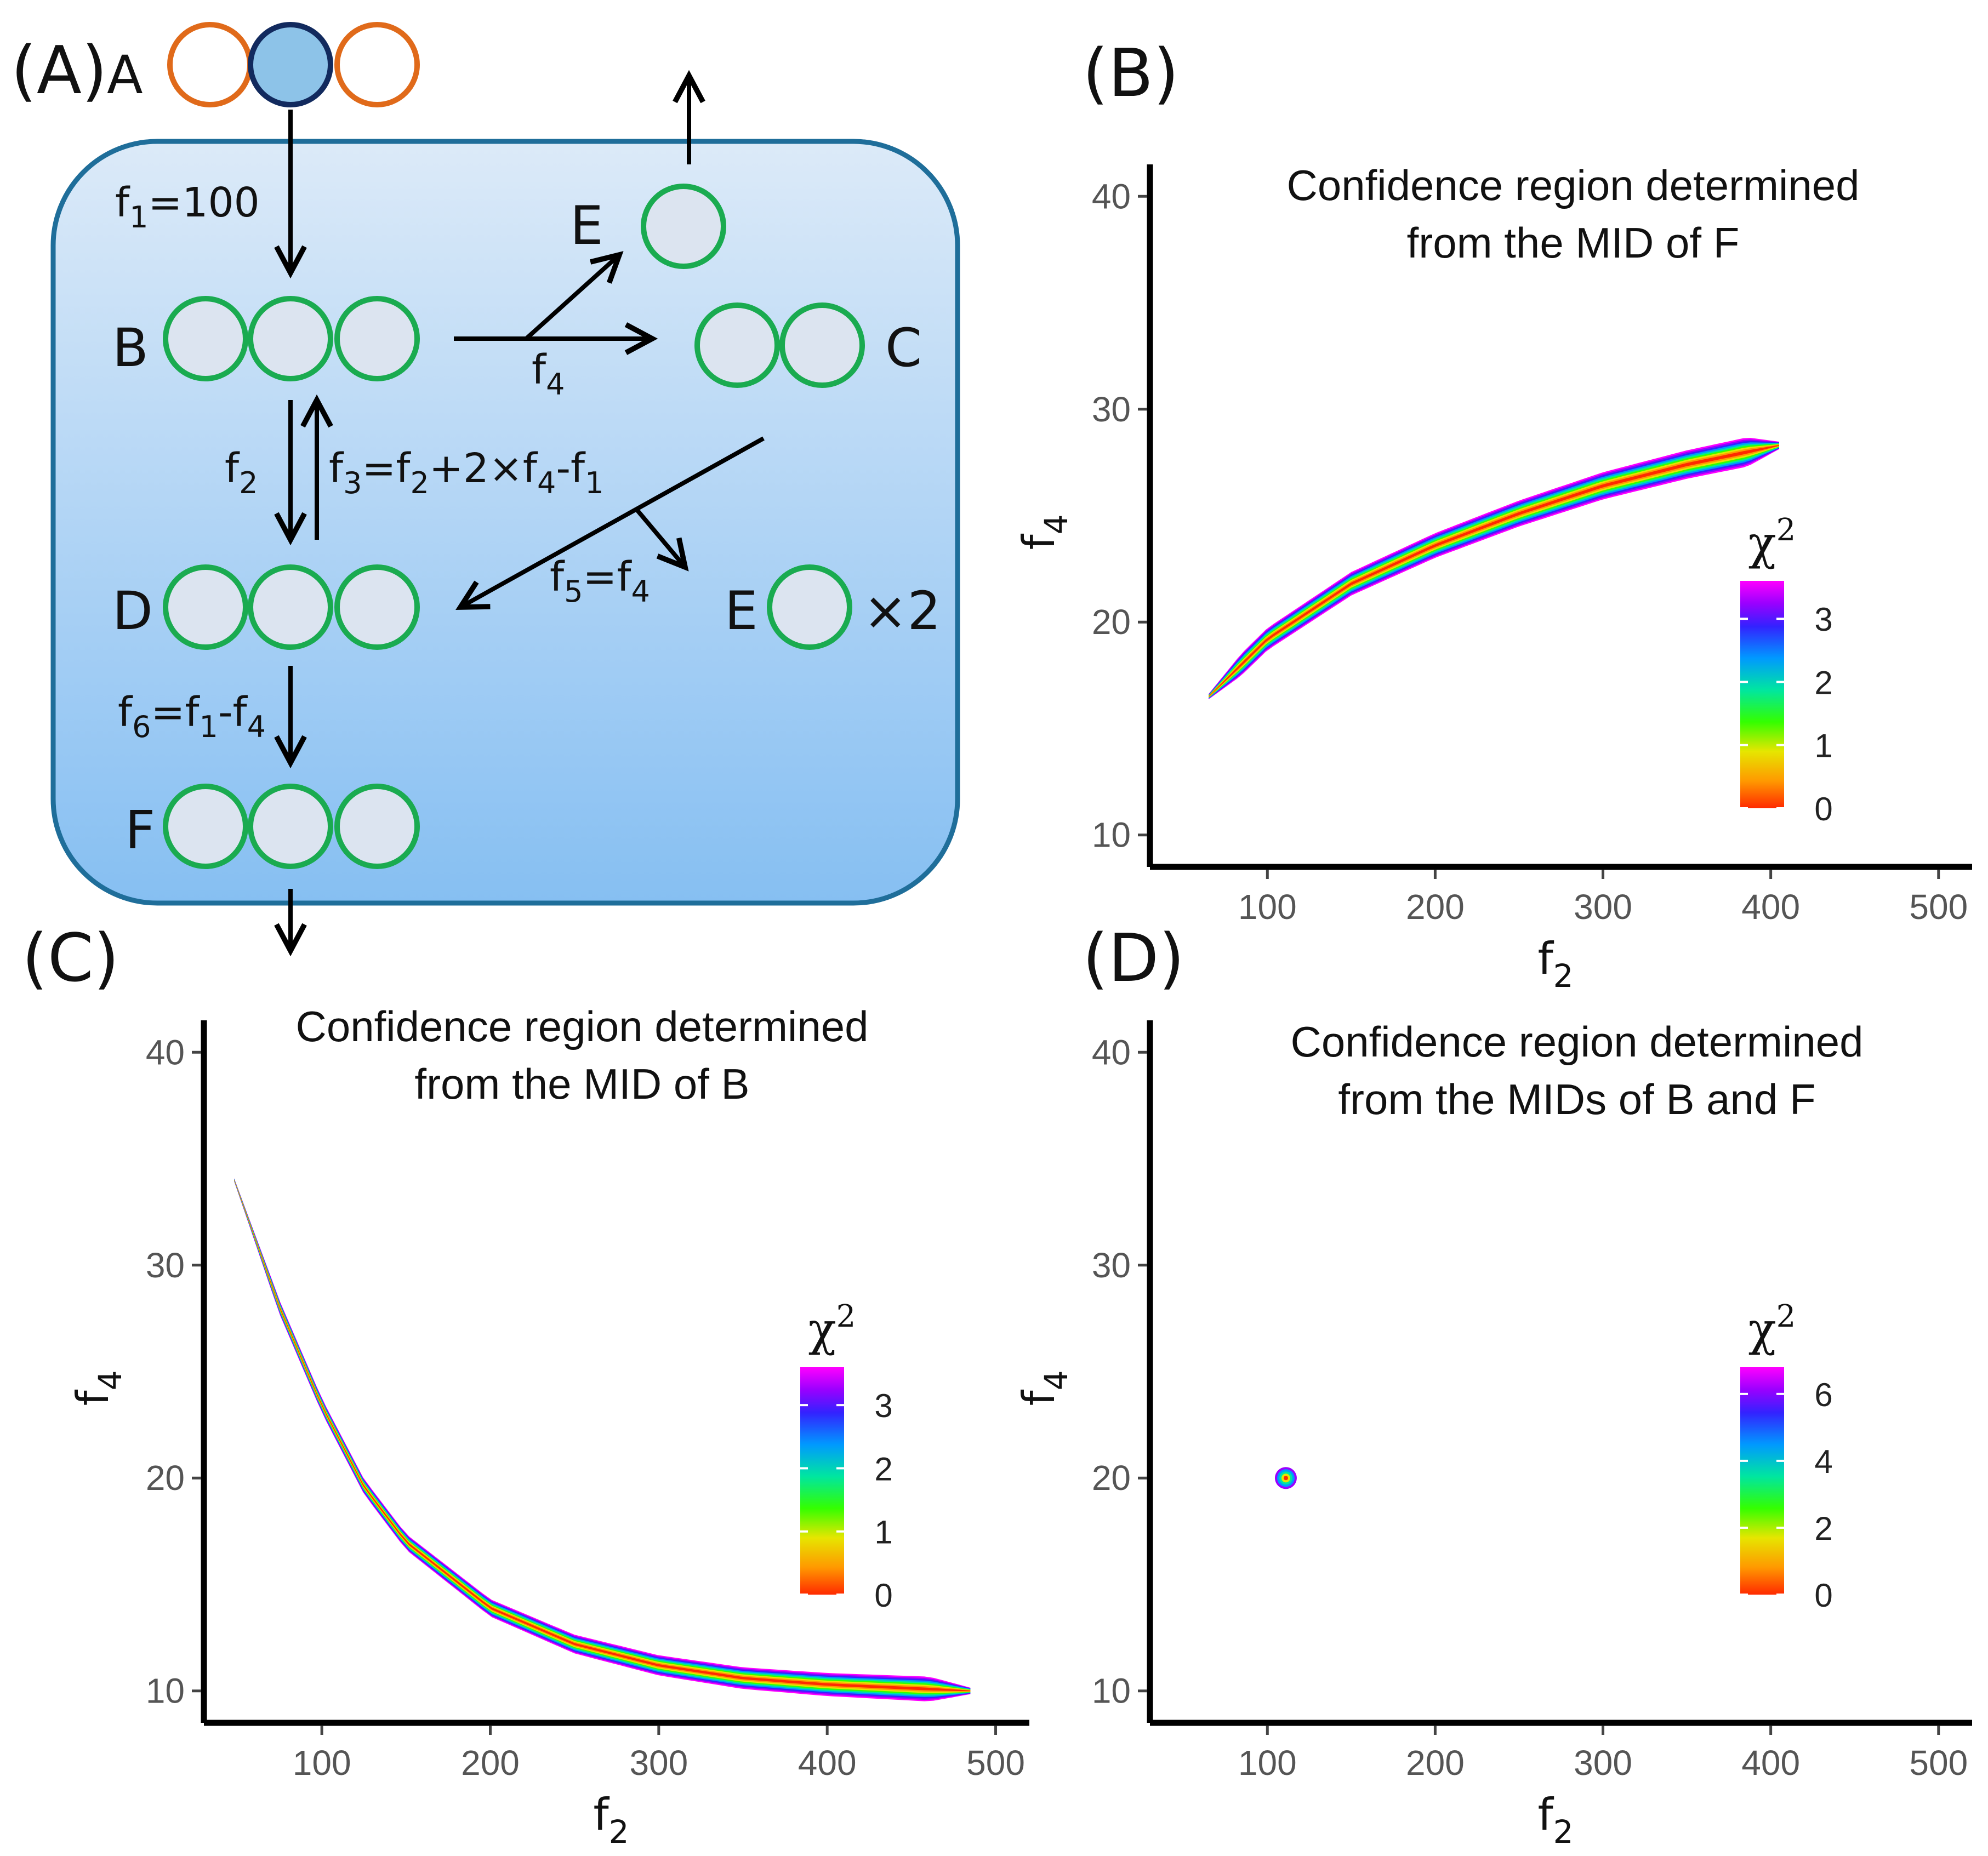 This screenshot has height=1856, width=1988. What do you see at coordinates (581, 1084) in the screenshot?
I see `chart-title-line2: from the MID of B` at bounding box center [581, 1084].